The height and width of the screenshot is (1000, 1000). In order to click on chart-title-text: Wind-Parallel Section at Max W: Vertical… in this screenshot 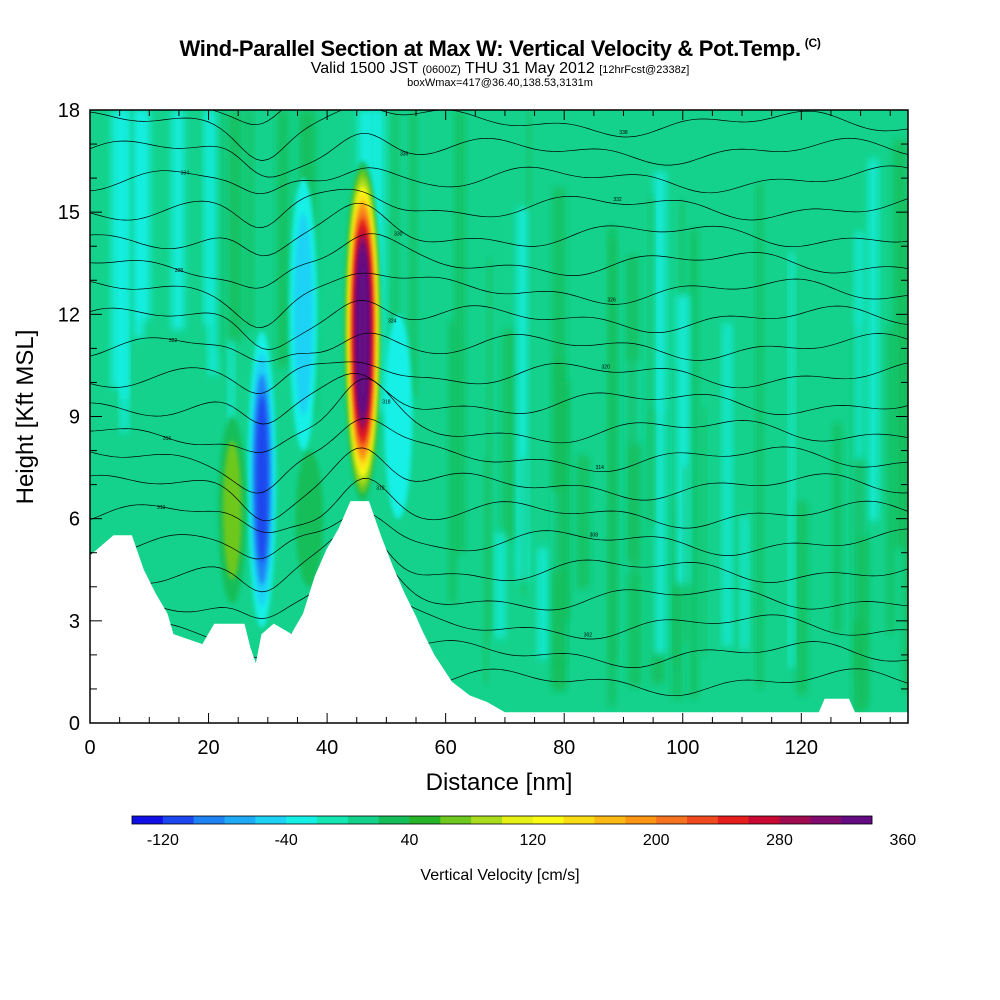, I will do `click(490, 48)`.